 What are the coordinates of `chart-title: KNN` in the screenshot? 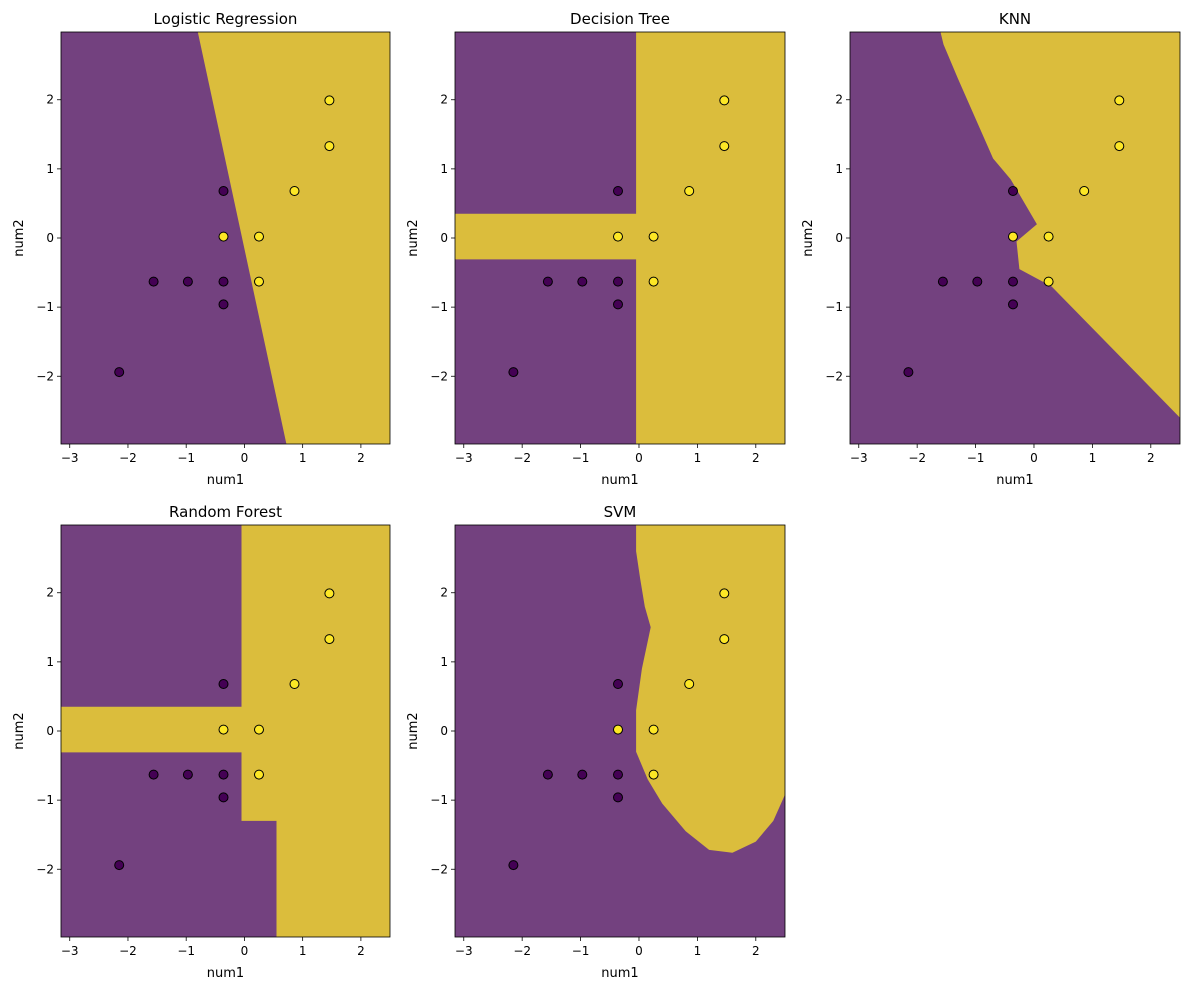 It's located at (1015, 19).